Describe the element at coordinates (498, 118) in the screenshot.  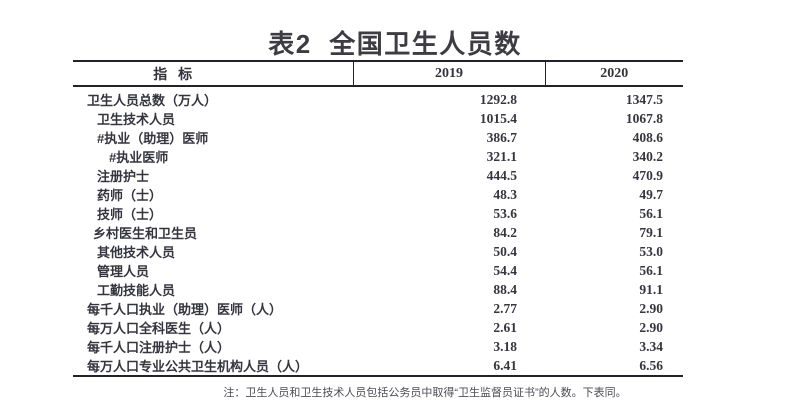
I see `value-2019: 1015.4` at that location.